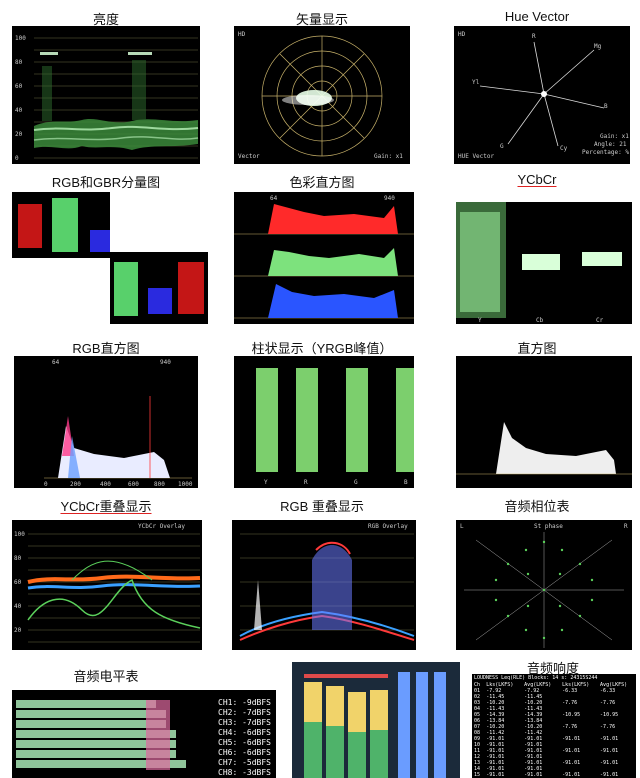  What do you see at coordinates (600, 320) in the screenshot?
I see `ycbcr-label: Cr` at bounding box center [600, 320].